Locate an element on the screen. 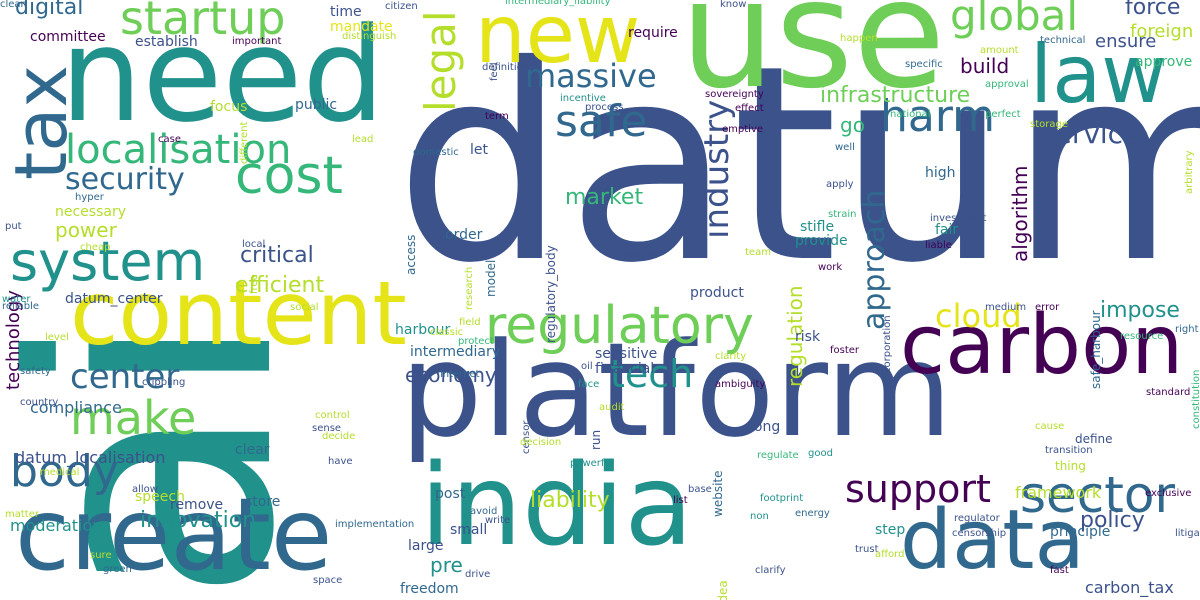  word-post: post is located at coordinates (450, 494).